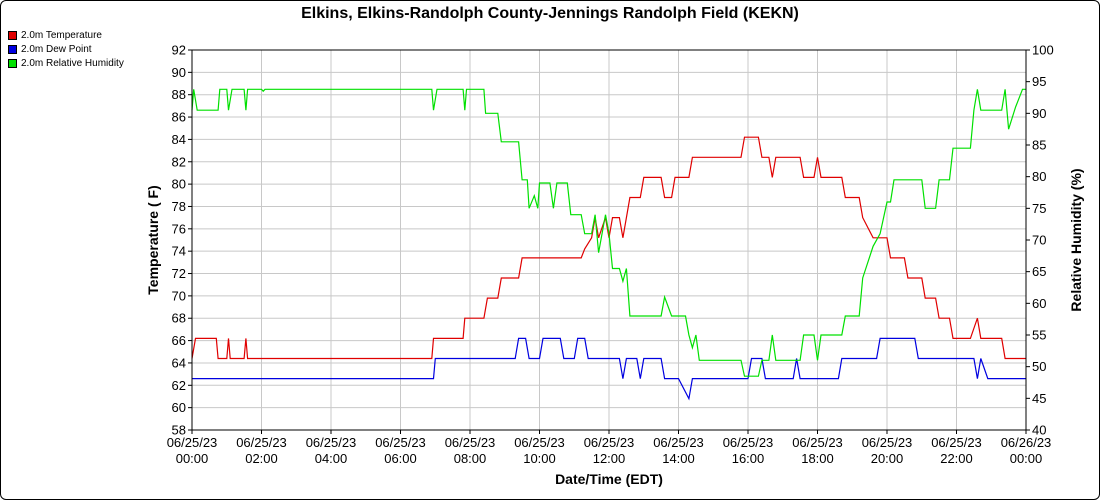 The image size is (1100, 500). What do you see at coordinates (1039, 145) in the screenshot?
I see `right-tick-label: 85` at bounding box center [1039, 145].